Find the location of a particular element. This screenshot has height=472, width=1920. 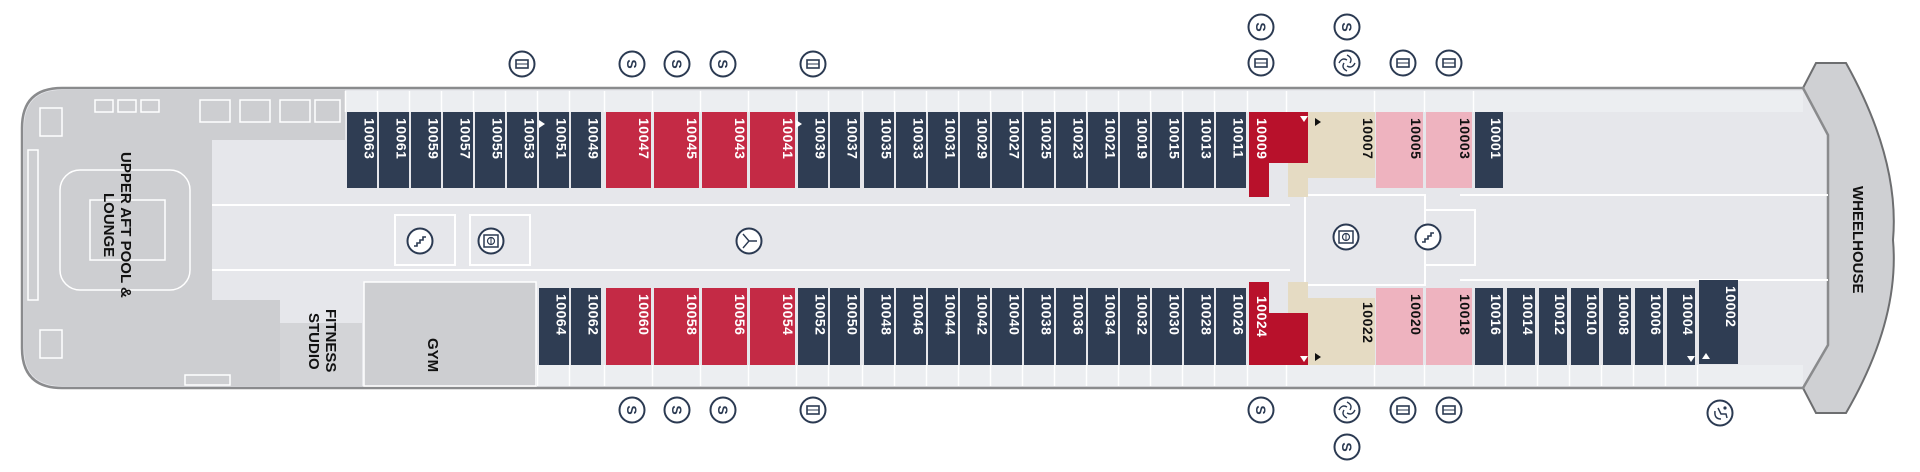

cabin-10030: 10030 is located at coordinates (1167, 326).